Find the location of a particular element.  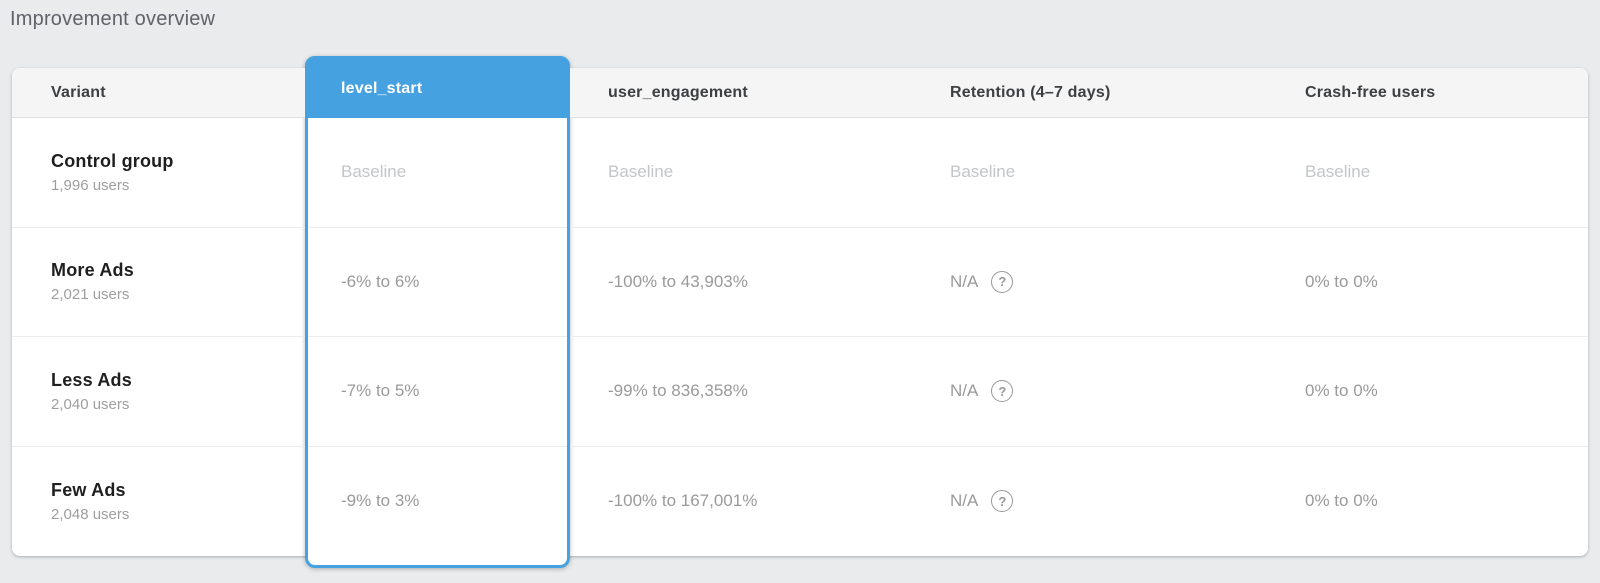

column-header-level-start: level_start is located at coordinates (382, 88).